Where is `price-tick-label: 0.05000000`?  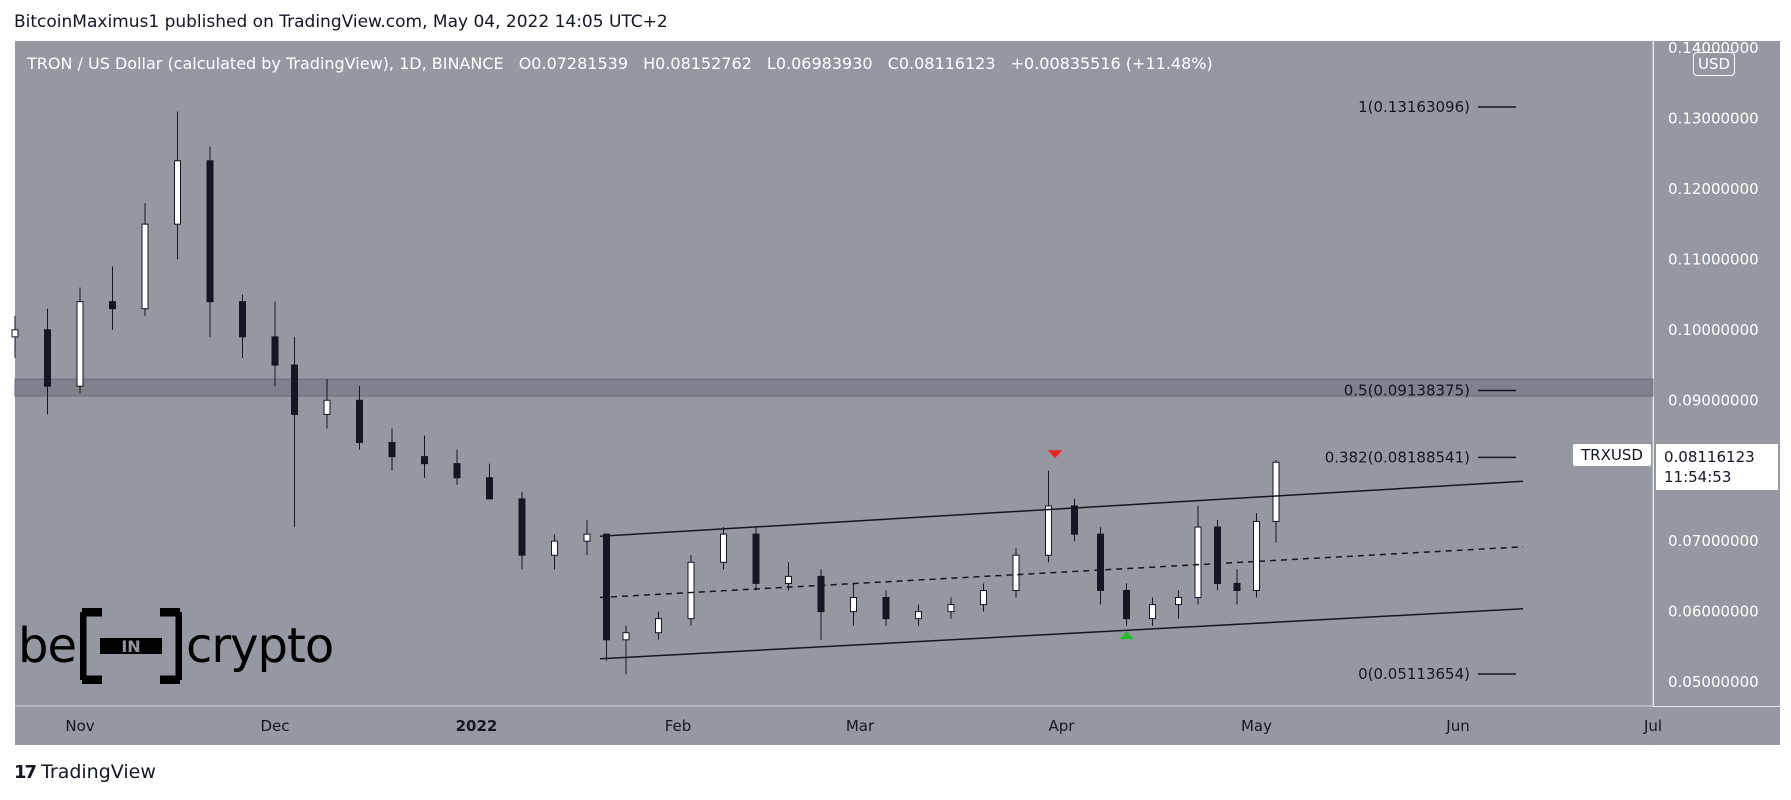
price-tick-label: 0.05000000 is located at coordinates (1713, 682).